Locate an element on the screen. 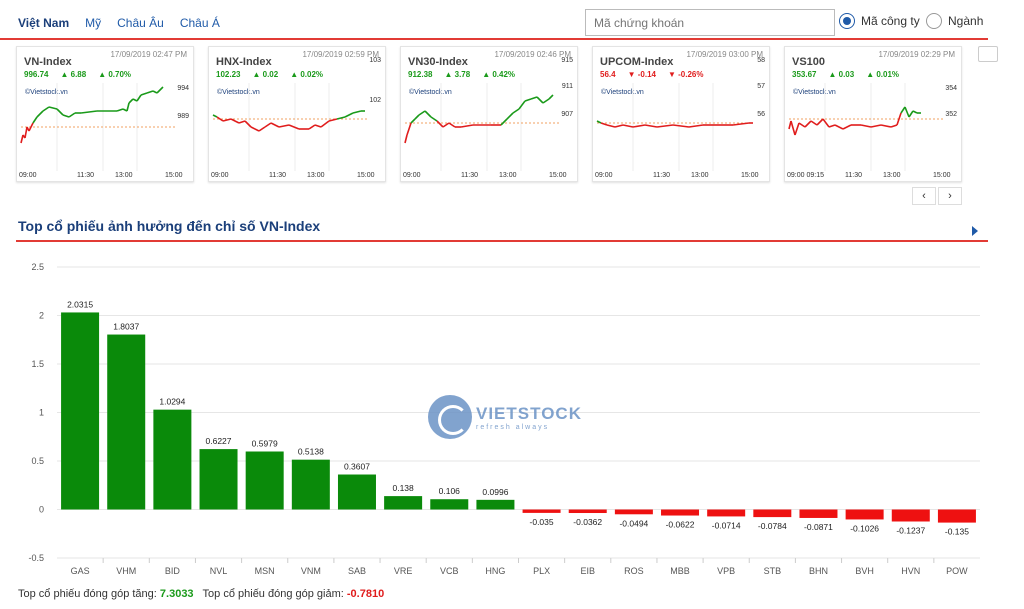 The width and height of the screenshot is (1024, 609). index-time: 17/09/2019 03:00 PM is located at coordinates (724, 54).